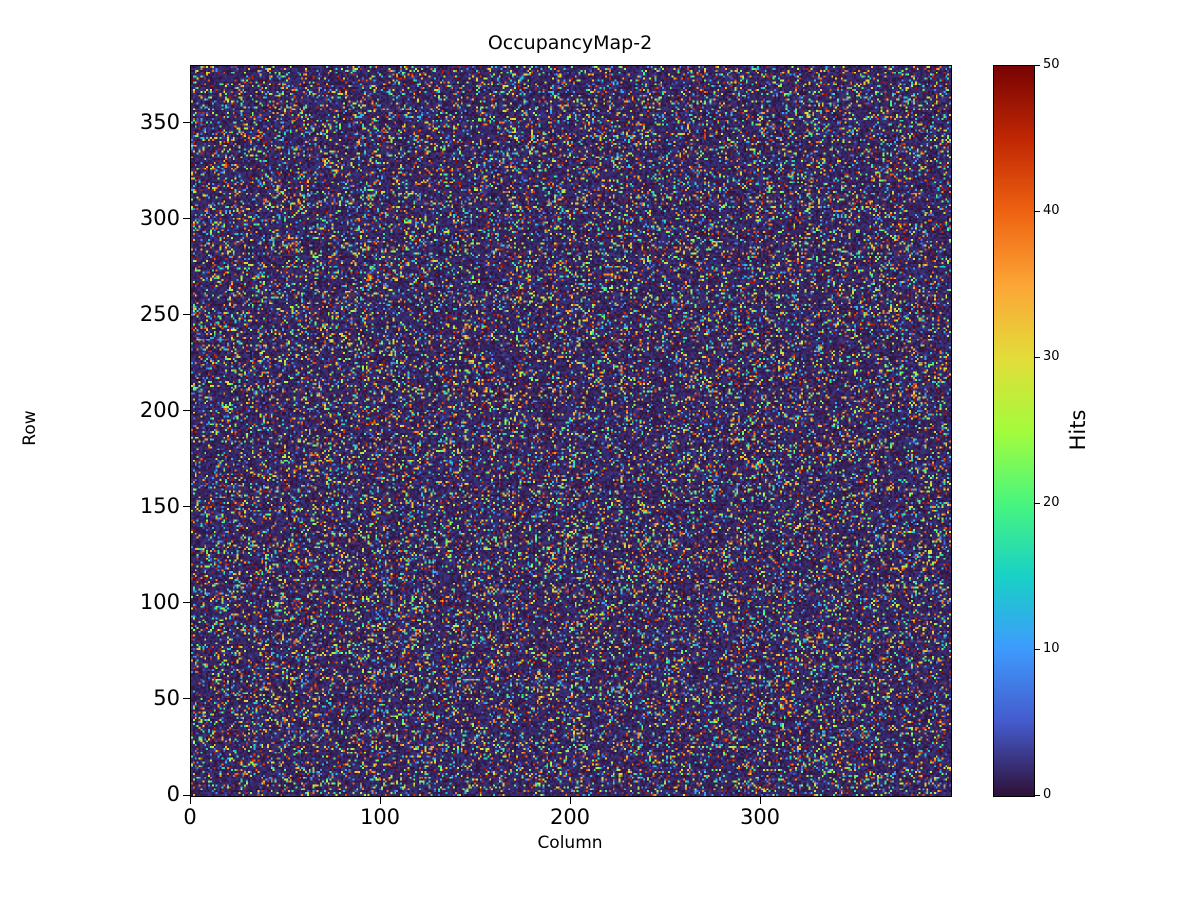  Describe the element at coordinates (159, 217) in the screenshot. I see `y-tick-label: 300` at that location.